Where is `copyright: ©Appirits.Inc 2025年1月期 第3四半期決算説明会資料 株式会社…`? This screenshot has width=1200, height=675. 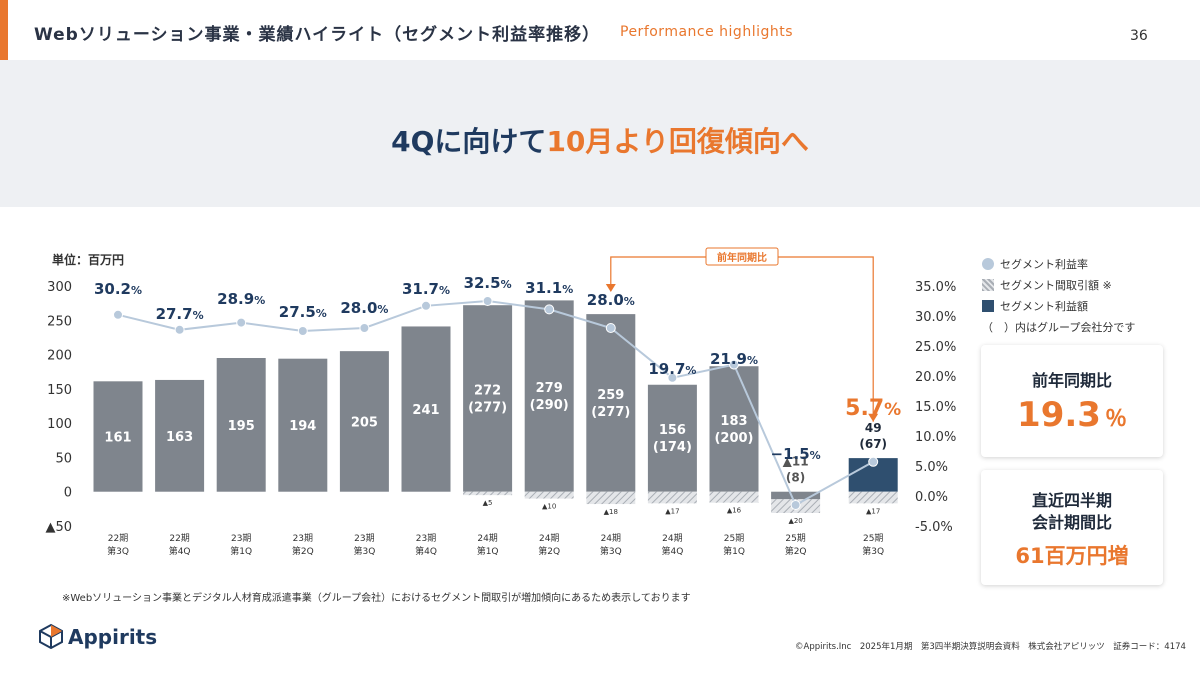 copyright: ©Appirits.Inc 2025年1月期 第3四半期決算説明会資料 株式会社… is located at coordinates (990, 647).